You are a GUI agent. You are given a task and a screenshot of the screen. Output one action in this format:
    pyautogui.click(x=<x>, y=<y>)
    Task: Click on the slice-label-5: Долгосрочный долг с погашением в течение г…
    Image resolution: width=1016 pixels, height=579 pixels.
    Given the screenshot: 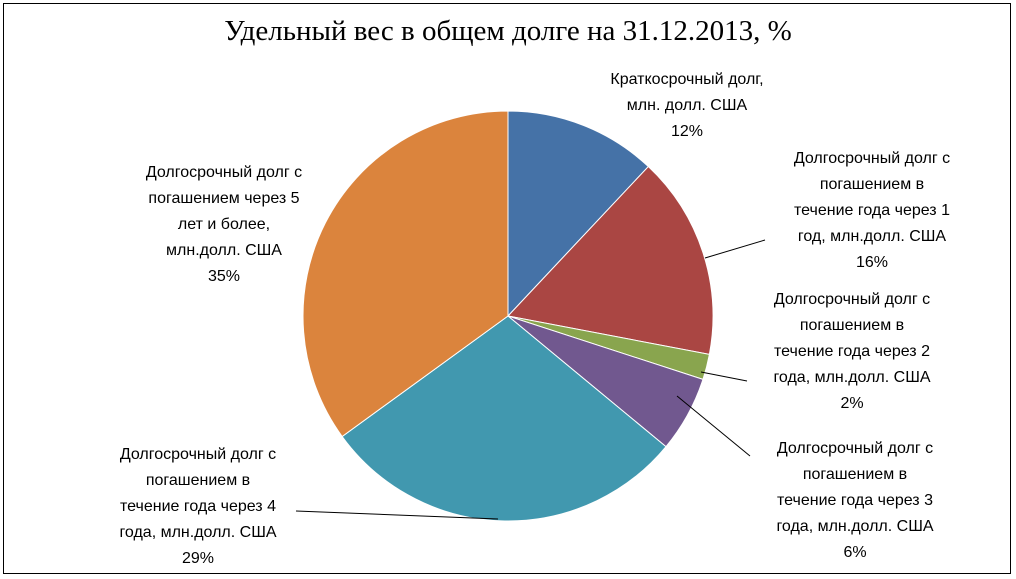 What is the action you would take?
    pyautogui.click(x=197, y=506)
    